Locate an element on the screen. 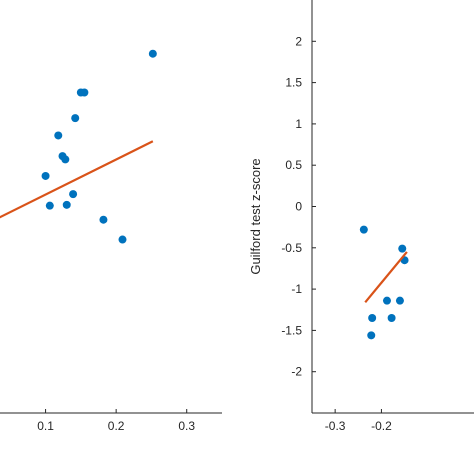 The height and width of the screenshot is (474, 474). y-tick-label: -1 is located at coordinates (296, 289).